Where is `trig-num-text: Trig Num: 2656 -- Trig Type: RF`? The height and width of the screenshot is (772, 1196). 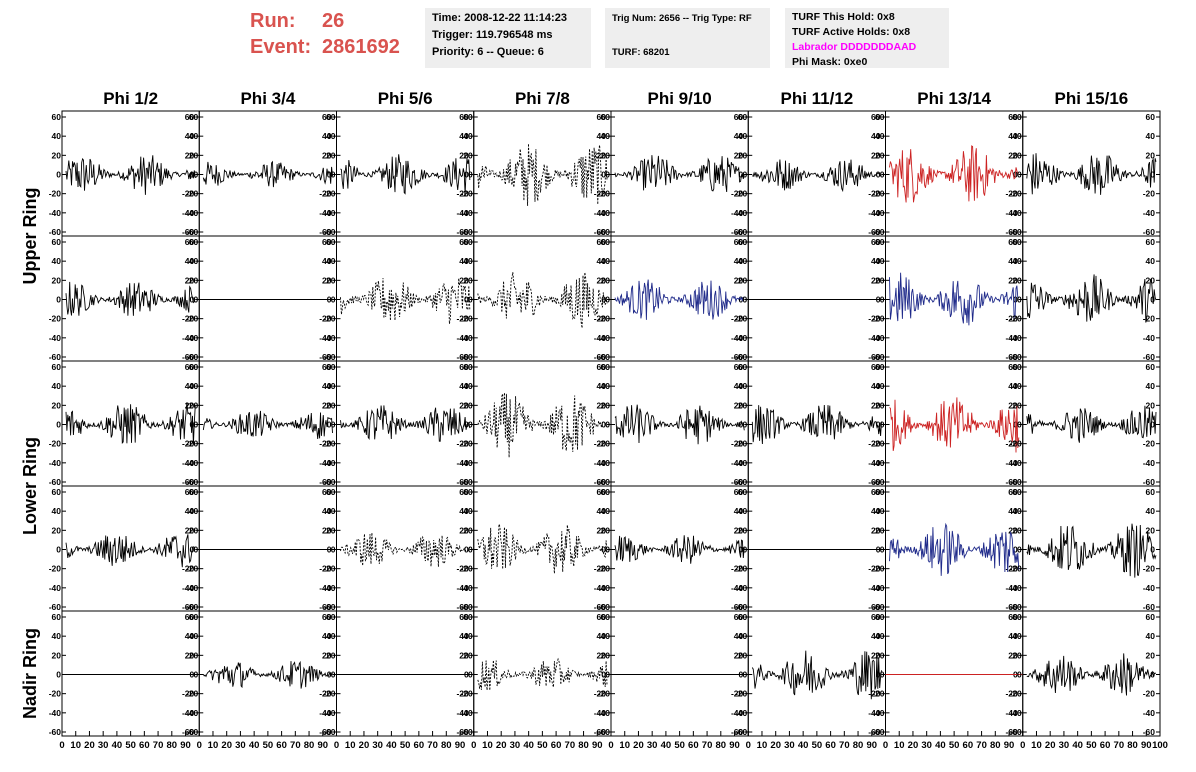 trig-num-text: Trig Num: 2656 -- Trig Type: RF is located at coordinates (682, 18).